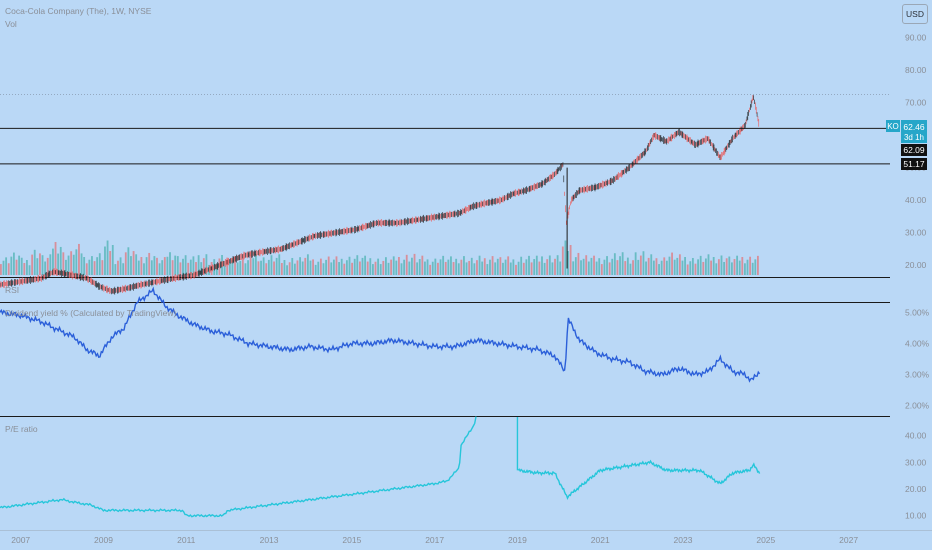 The width and height of the screenshot is (932, 550). What do you see at coordinates (916, 38) in the screenshot?
I see `price-tick-label: 90.00` at bounding box center [916, 38].